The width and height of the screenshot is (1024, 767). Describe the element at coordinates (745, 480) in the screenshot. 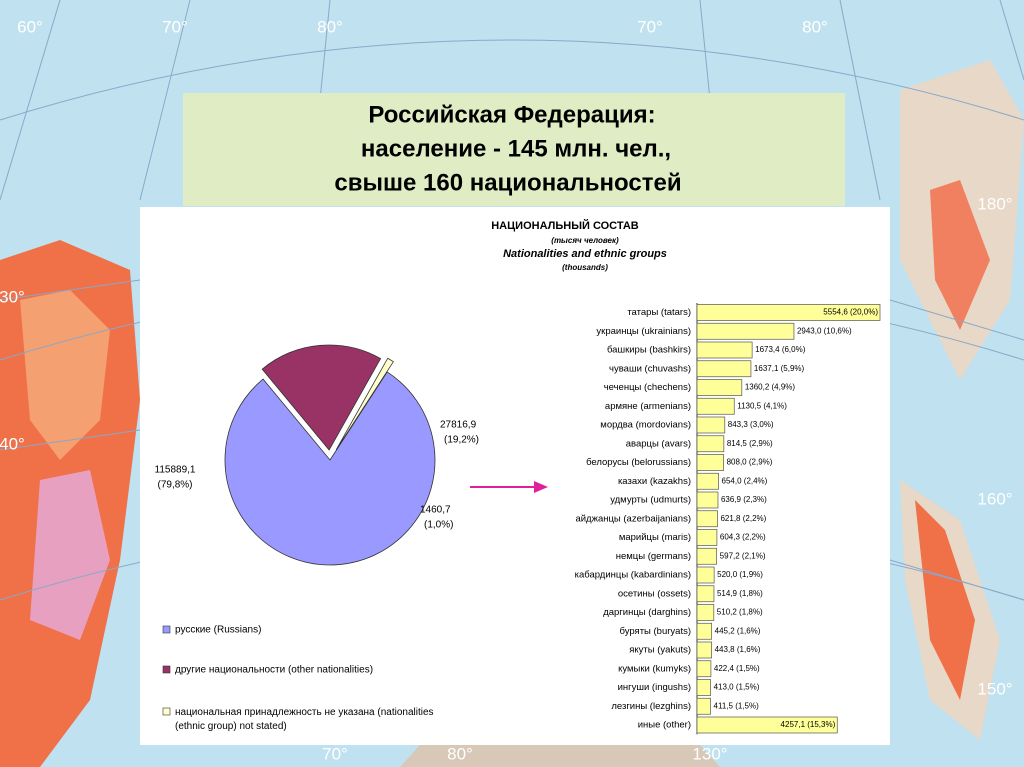

I see `value-label: 654,0 (2,4%)` at that location.